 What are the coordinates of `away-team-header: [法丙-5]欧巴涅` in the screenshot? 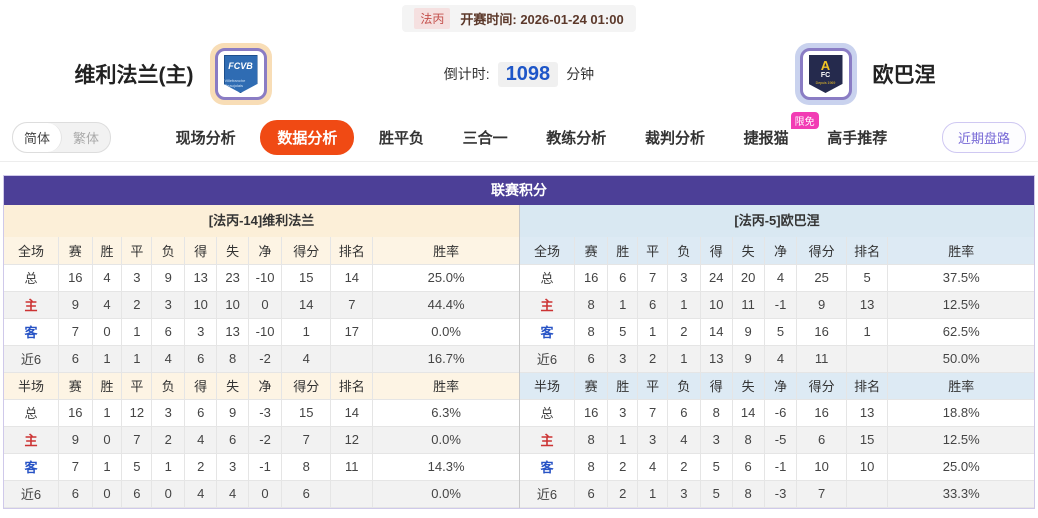 It's located at (777, 221).